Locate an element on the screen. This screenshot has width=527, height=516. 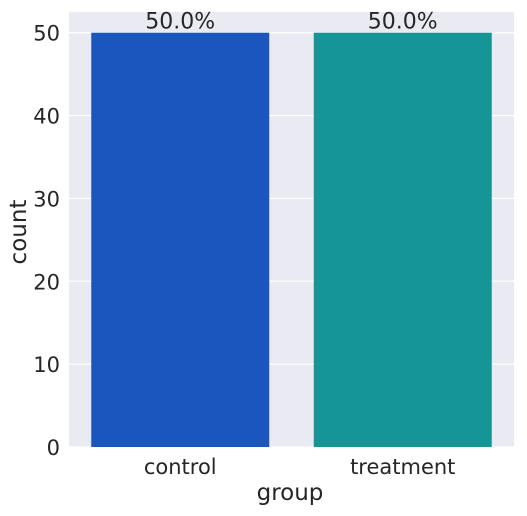
y-tick-label: 0 is located at coordinates (53, 448).